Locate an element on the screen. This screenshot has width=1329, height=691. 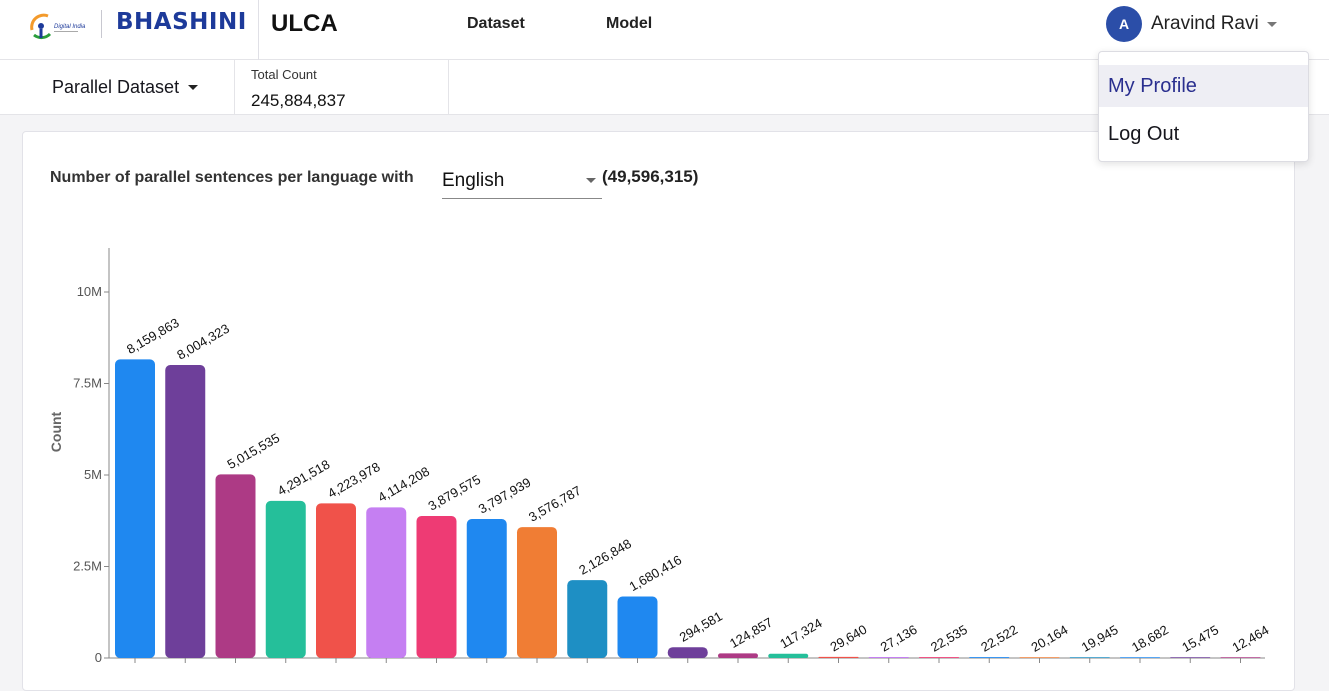
data-label: 27,136 is located at coordinates (899, 638).